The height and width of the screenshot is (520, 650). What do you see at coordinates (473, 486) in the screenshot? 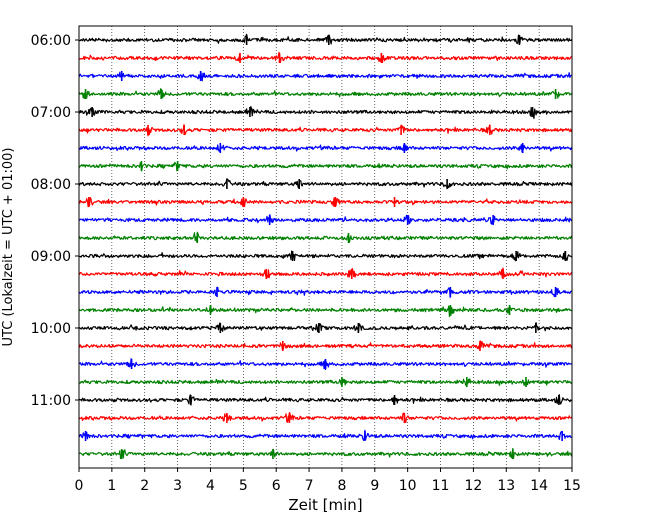
I see `x-tick-label: 12` at bounding box center [473, 486].